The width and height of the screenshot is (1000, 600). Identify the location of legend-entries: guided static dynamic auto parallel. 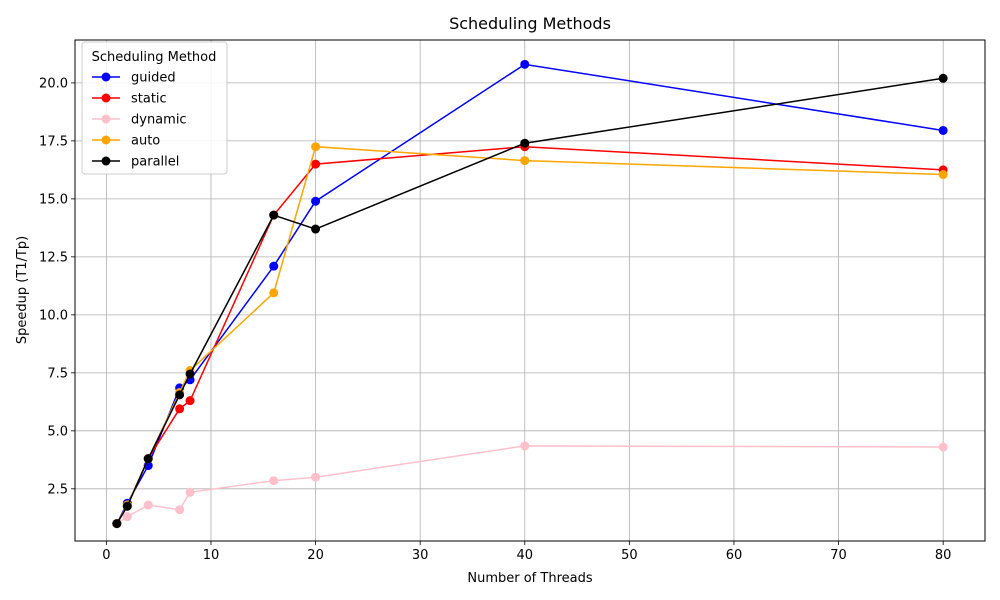
(139, 120).